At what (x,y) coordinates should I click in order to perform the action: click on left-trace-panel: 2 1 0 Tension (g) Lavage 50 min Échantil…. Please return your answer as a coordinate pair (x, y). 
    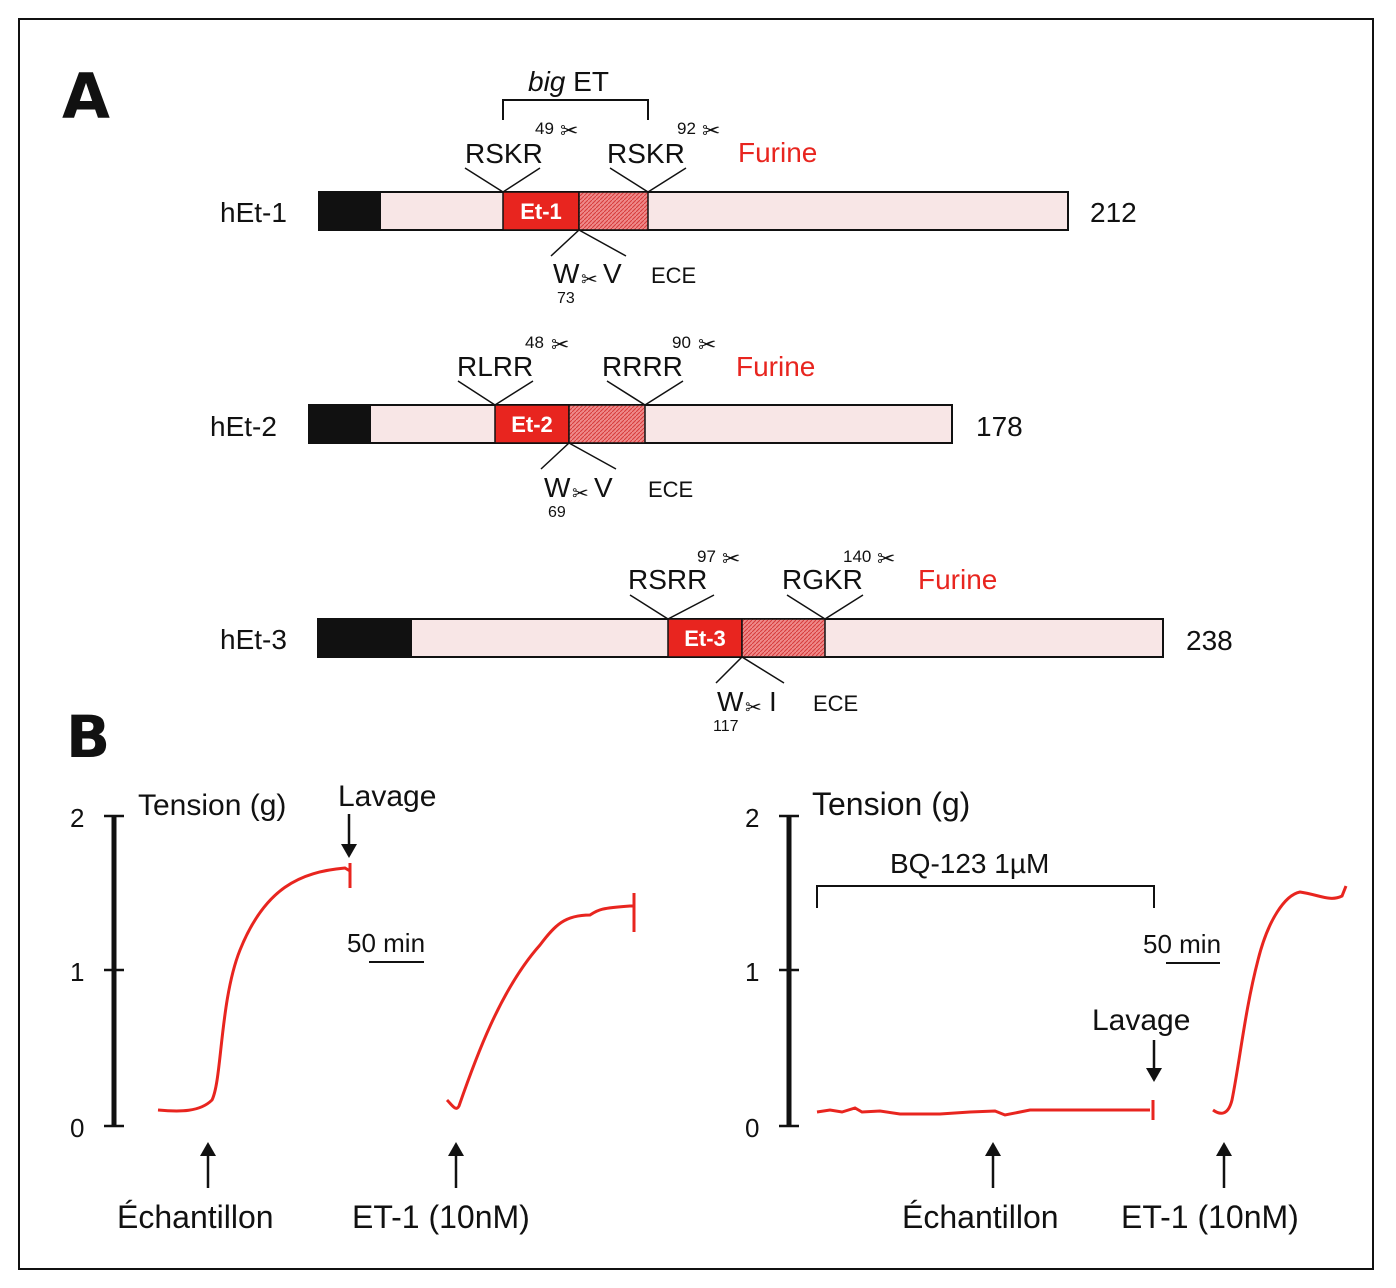
    Looking at the image, I should click on (353, 1007).